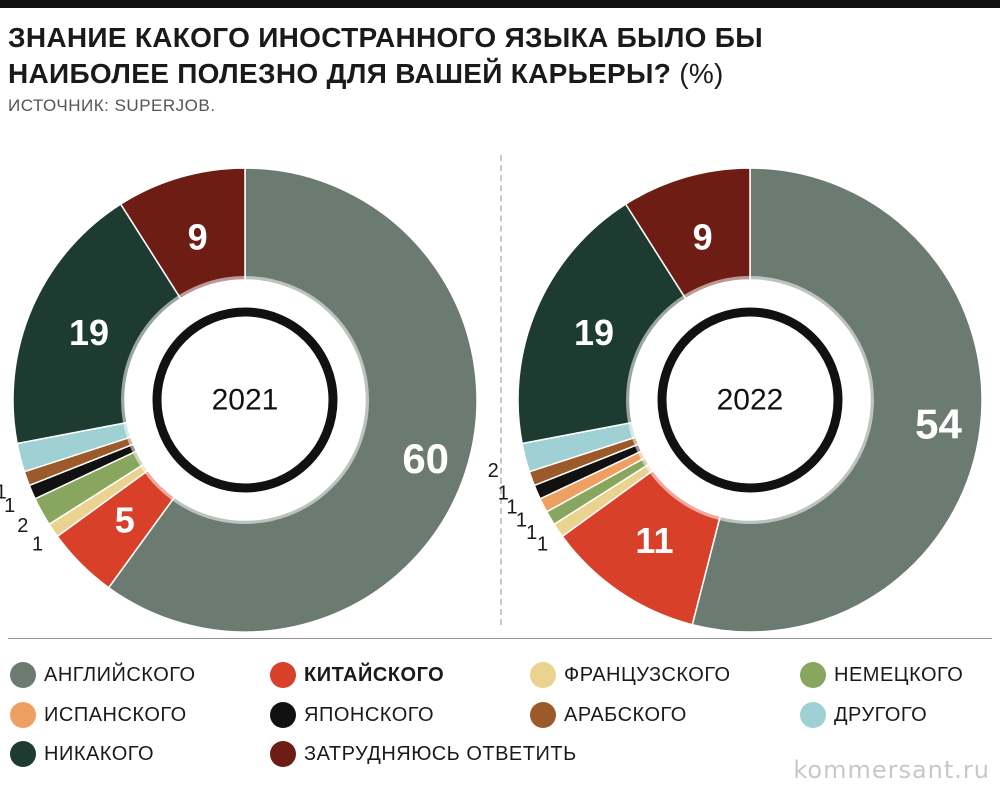  What do you see at coordinates (125, 520) in the screenshot?
I see `slice-label-chinese: 5` at bounding box center [125, 520].